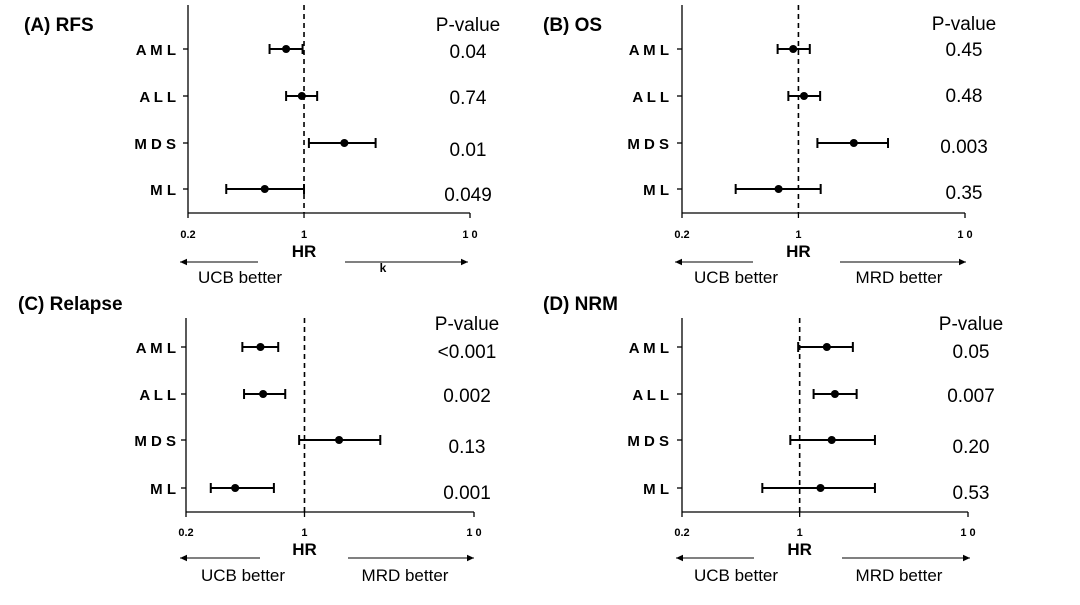  I want to click on pvalue: 0.20, so click(971, 447).